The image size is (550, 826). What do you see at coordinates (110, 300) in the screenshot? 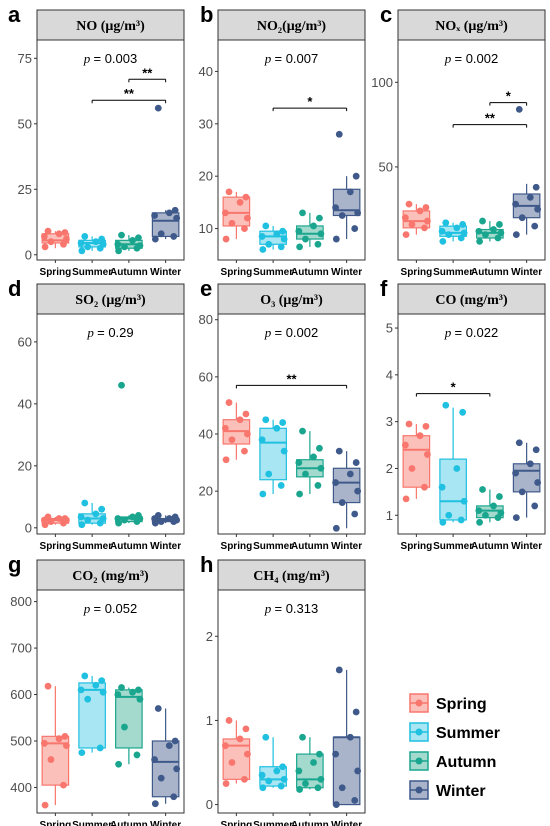
I see `facet-title: SO₂ (μg/m³)` at bounding box center [110, 300].